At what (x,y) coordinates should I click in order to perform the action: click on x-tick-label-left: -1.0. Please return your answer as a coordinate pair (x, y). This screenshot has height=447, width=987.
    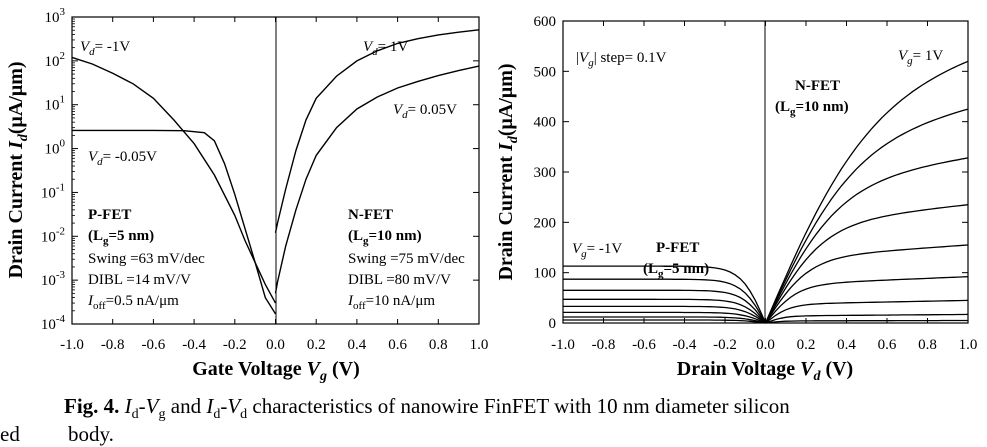
    Looking at the image, I should click on (72, 345).